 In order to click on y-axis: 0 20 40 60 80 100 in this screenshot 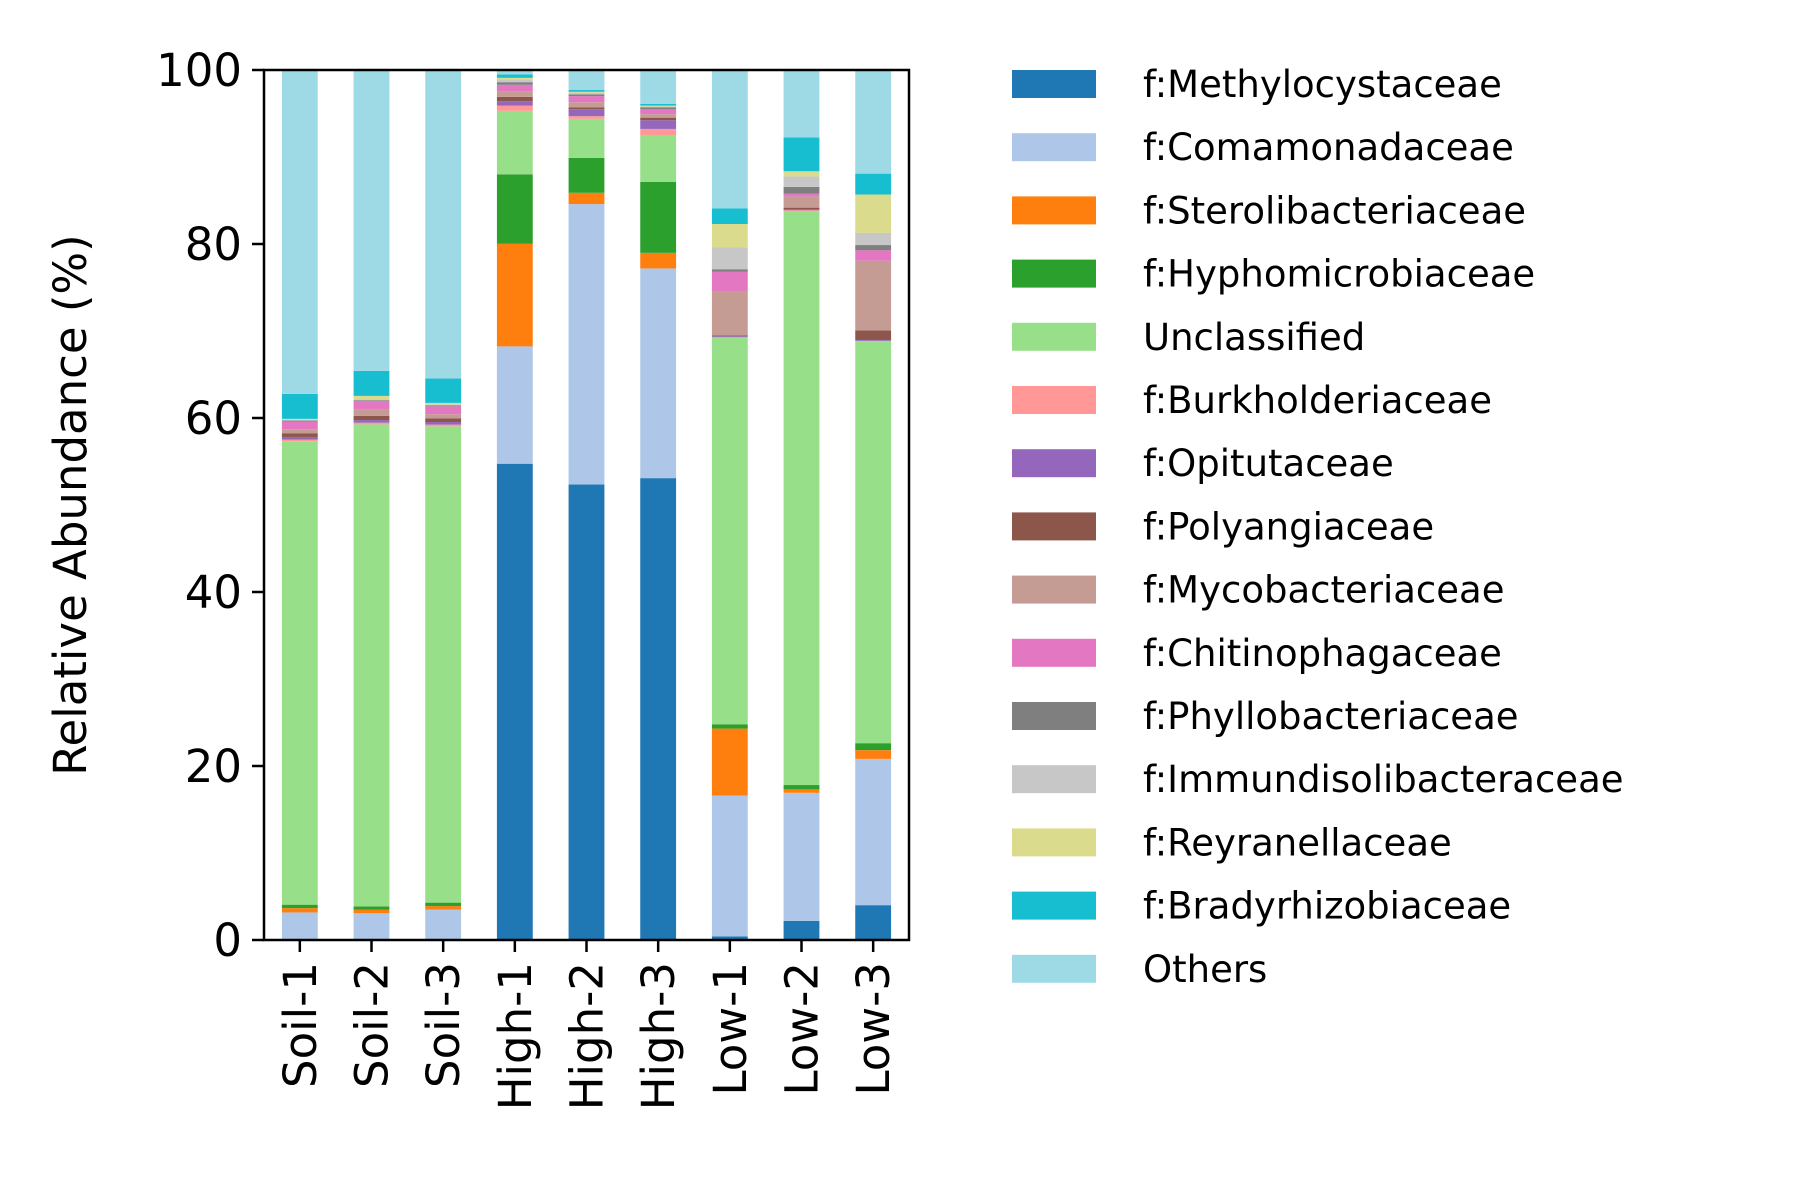, I will do `click(210, 505)`.